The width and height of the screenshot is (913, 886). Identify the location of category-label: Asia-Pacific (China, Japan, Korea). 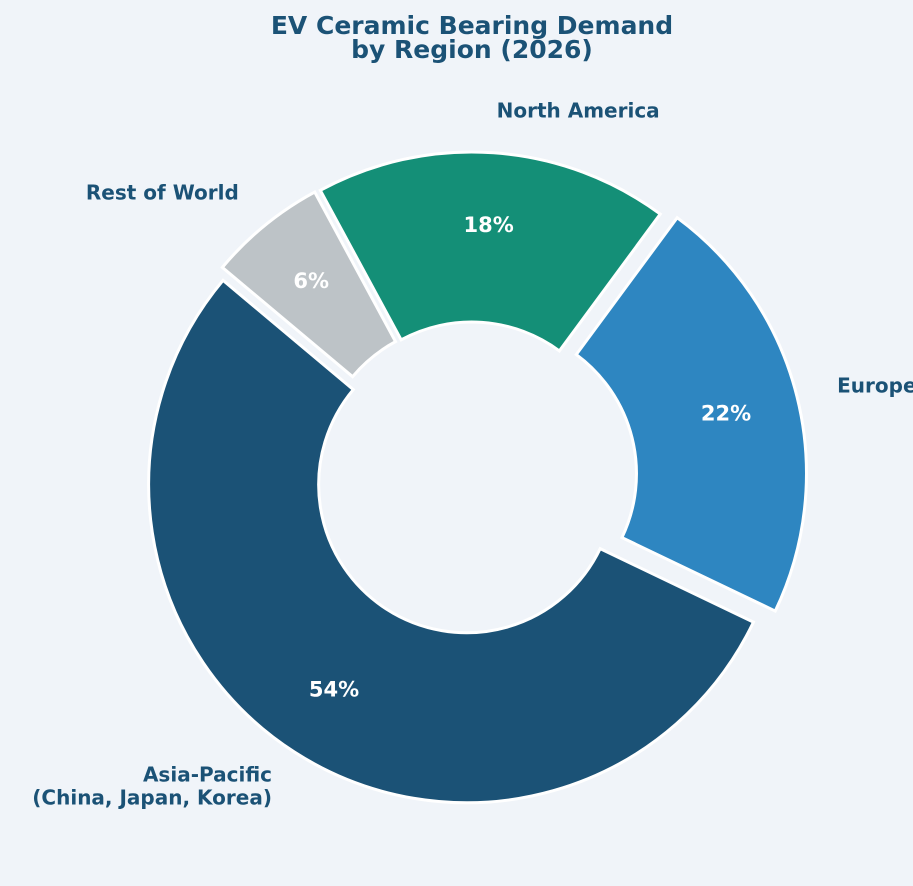
(152, 785).